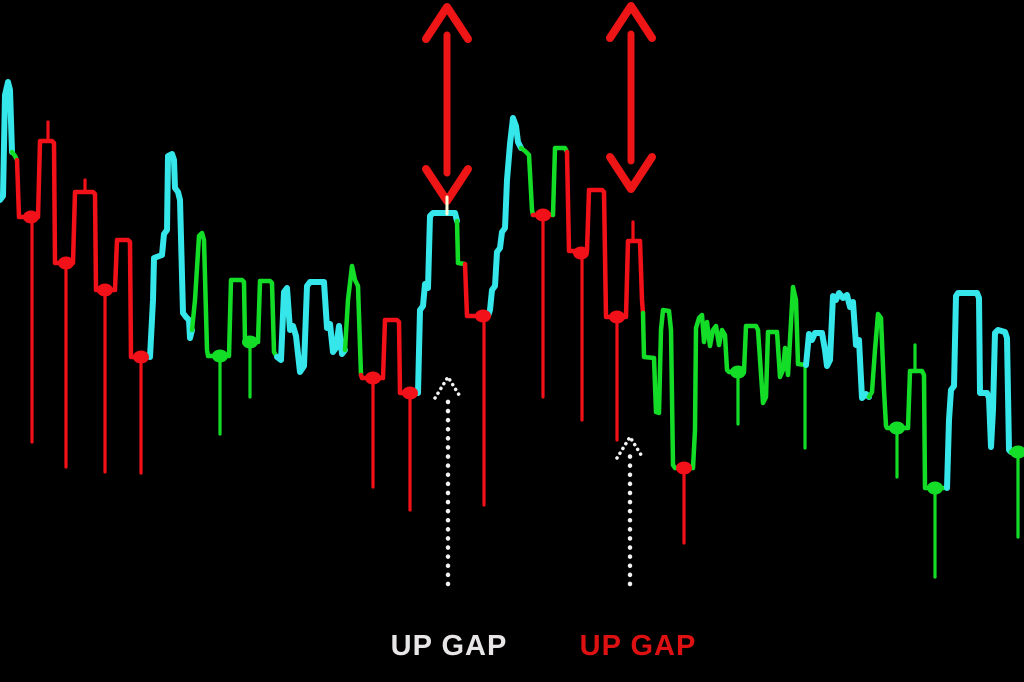 The height and width of the screenshot is (682, 1024). Describe the element at coordinates (449, 646) in the screenshot. I see `up-gap-label-white: UP GAP` at that location.